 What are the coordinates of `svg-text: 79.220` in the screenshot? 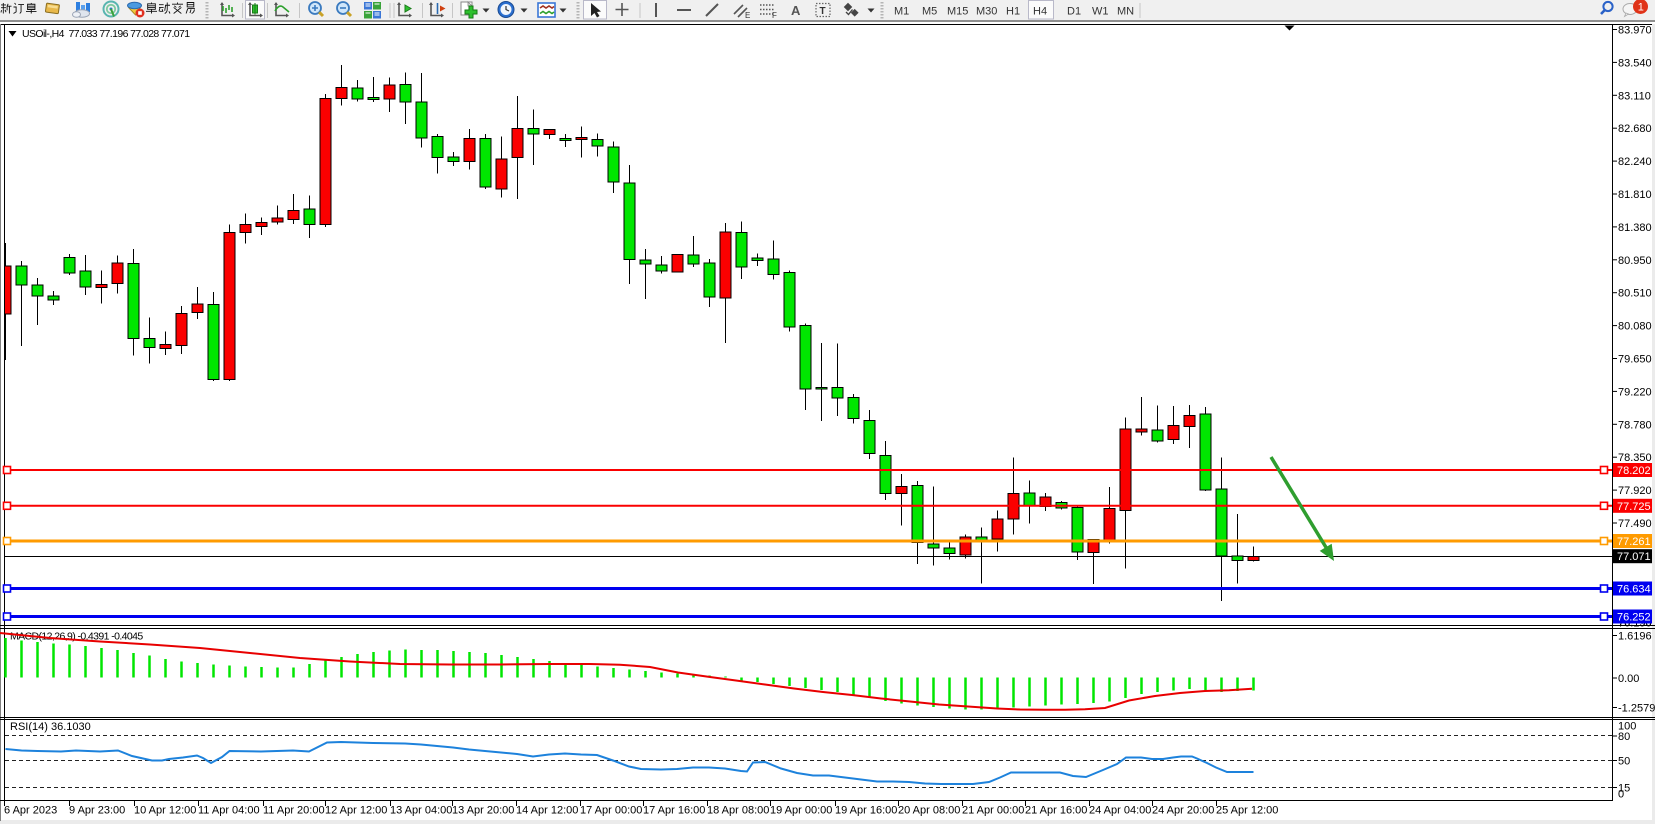 It's located at (1635, 392).